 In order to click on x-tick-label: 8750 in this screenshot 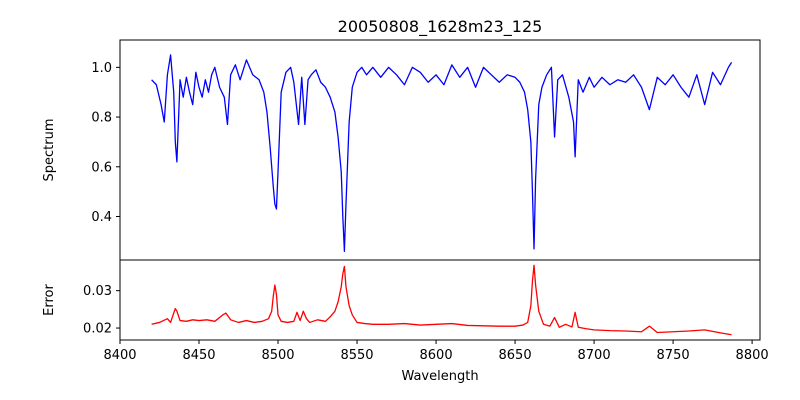, I will do `click(673, 355)`.